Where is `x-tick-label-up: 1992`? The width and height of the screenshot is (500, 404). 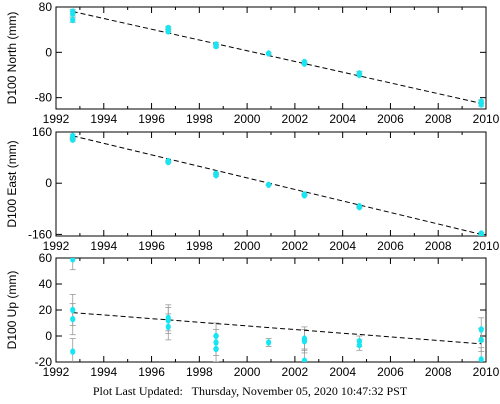 x-tick-label-up: 1992 is located at coordinates (56, 372).